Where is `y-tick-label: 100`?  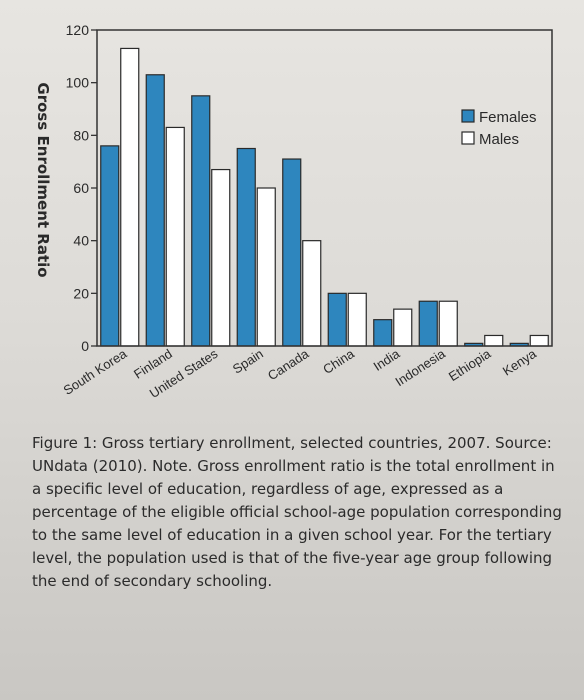 y-tick-label: 100 is located at coordinates (78, 83).